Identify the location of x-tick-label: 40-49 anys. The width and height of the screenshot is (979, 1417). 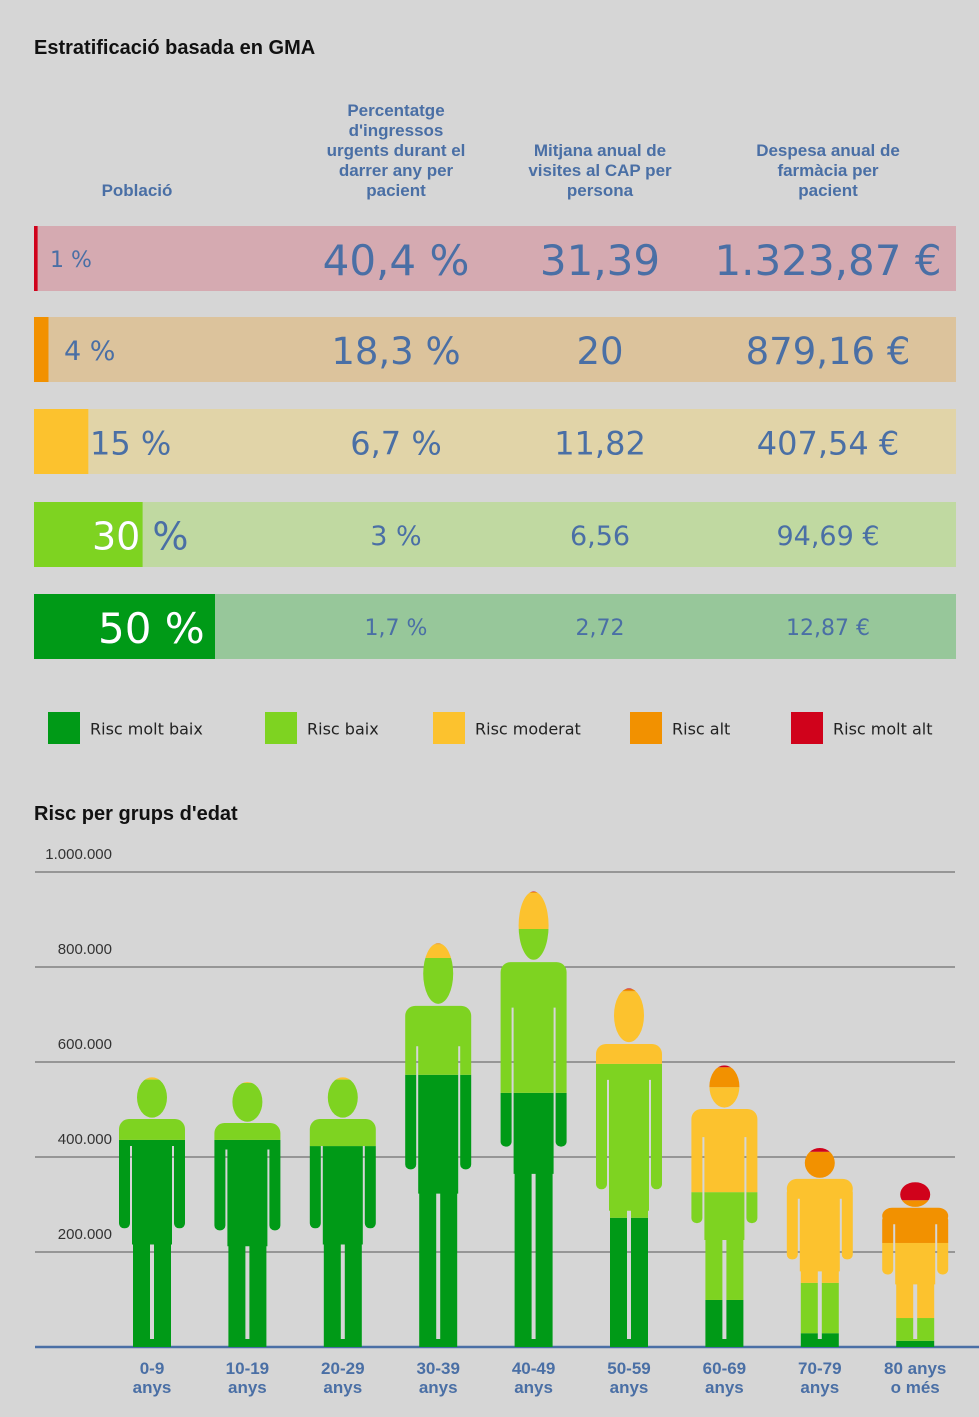
(533, 1378).